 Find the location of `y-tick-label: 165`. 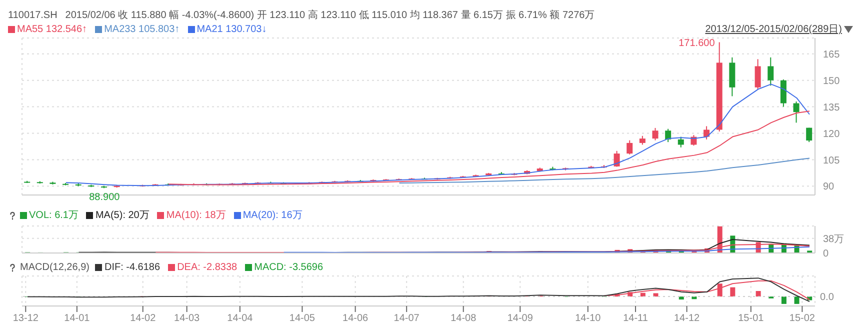

y-tick-label: 165 is located at coordinates (831, 54).